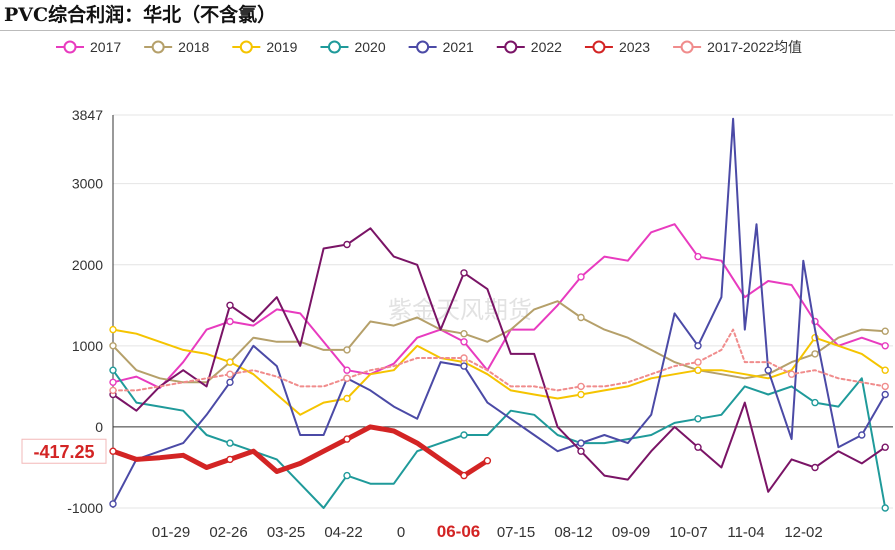 This screenshot has height=550, width=895. Describe the element at coordinates (369, 47) in the screenshot. I see `legend-label: 2020` at that location.